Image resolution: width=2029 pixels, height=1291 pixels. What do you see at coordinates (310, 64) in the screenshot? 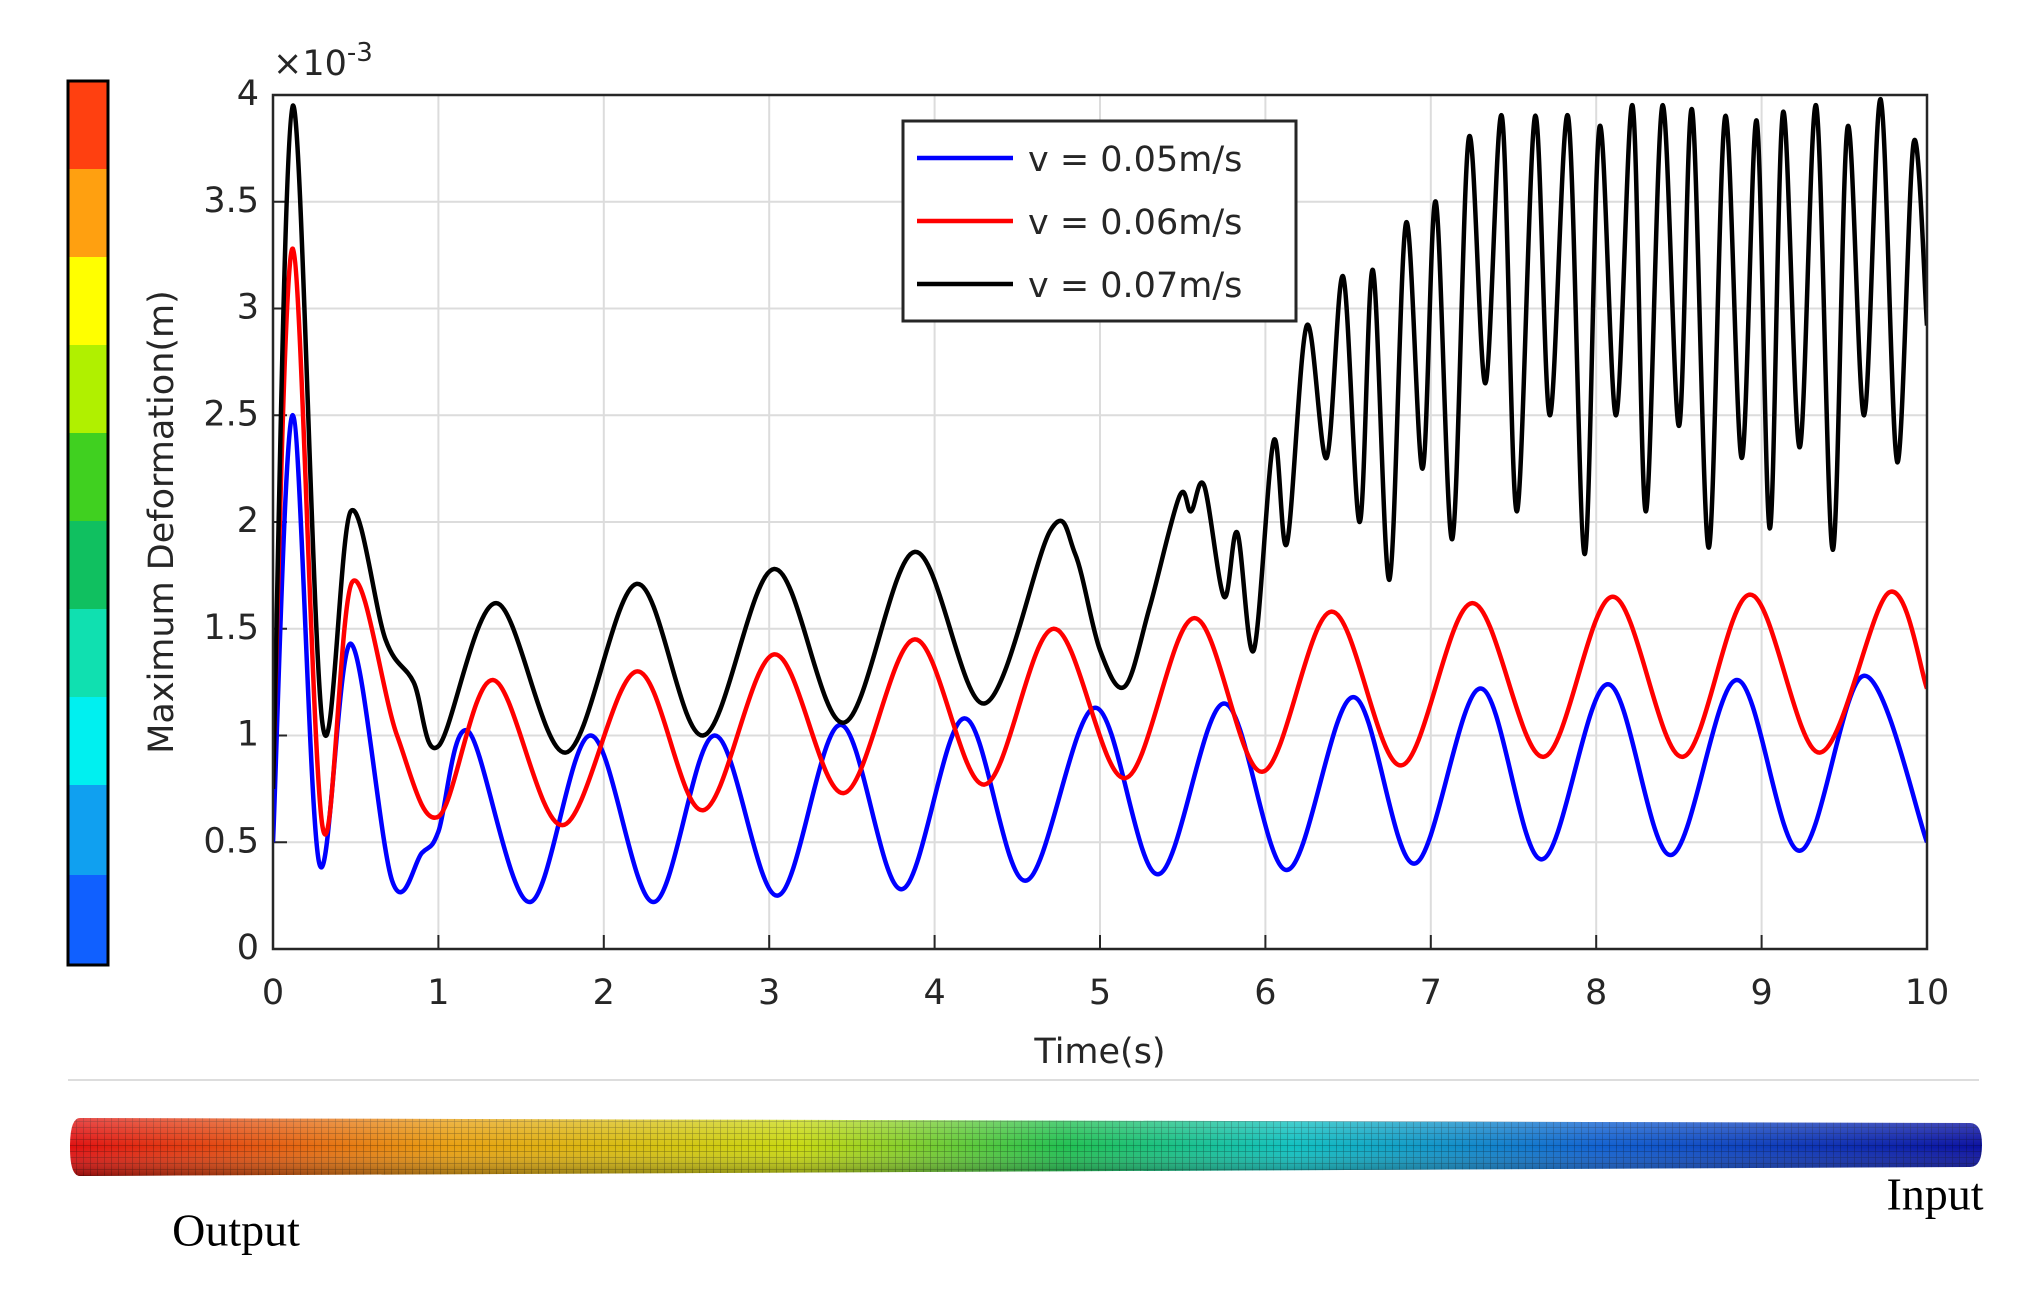
I see `offset-base: ×10` at bounding box center [310, 64].